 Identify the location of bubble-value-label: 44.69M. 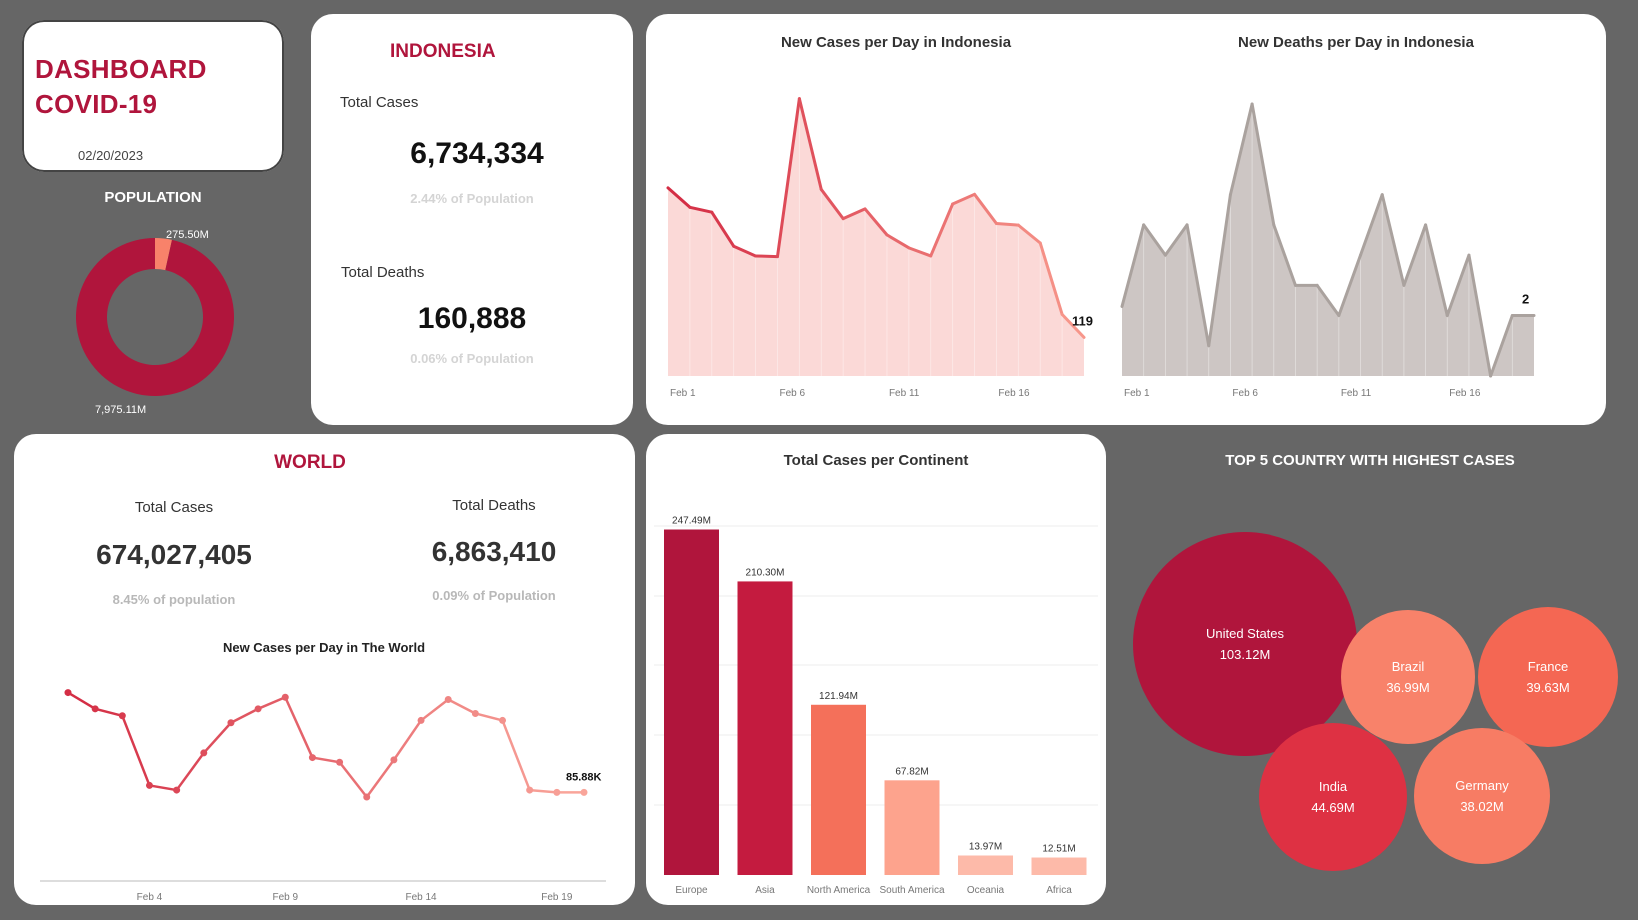
(1332, 807).